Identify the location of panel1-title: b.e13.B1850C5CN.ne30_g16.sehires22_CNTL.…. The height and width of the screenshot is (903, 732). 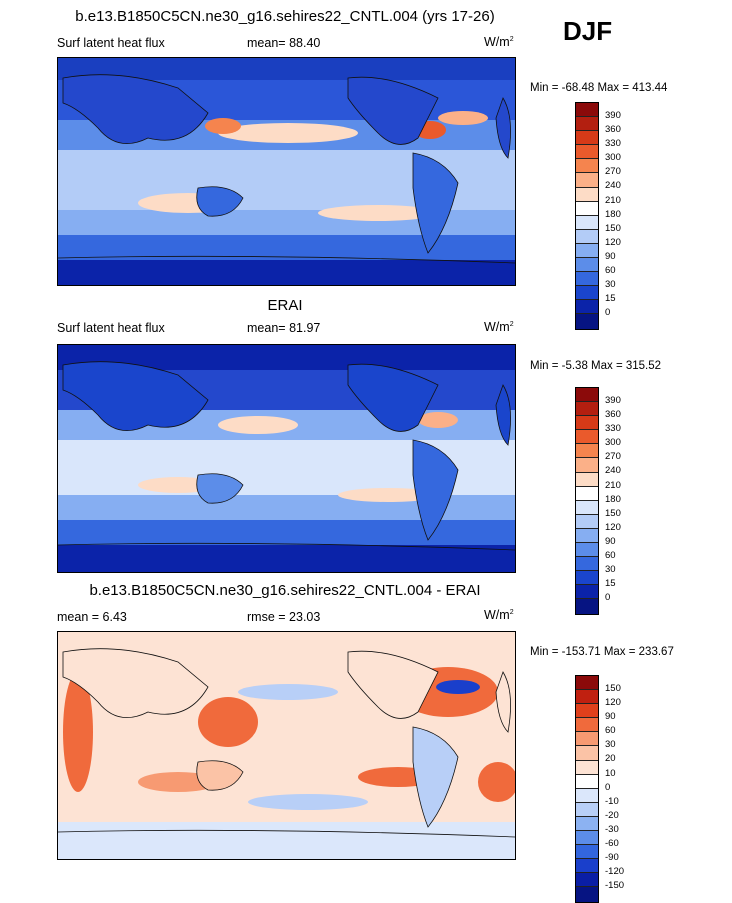
(285, 16).